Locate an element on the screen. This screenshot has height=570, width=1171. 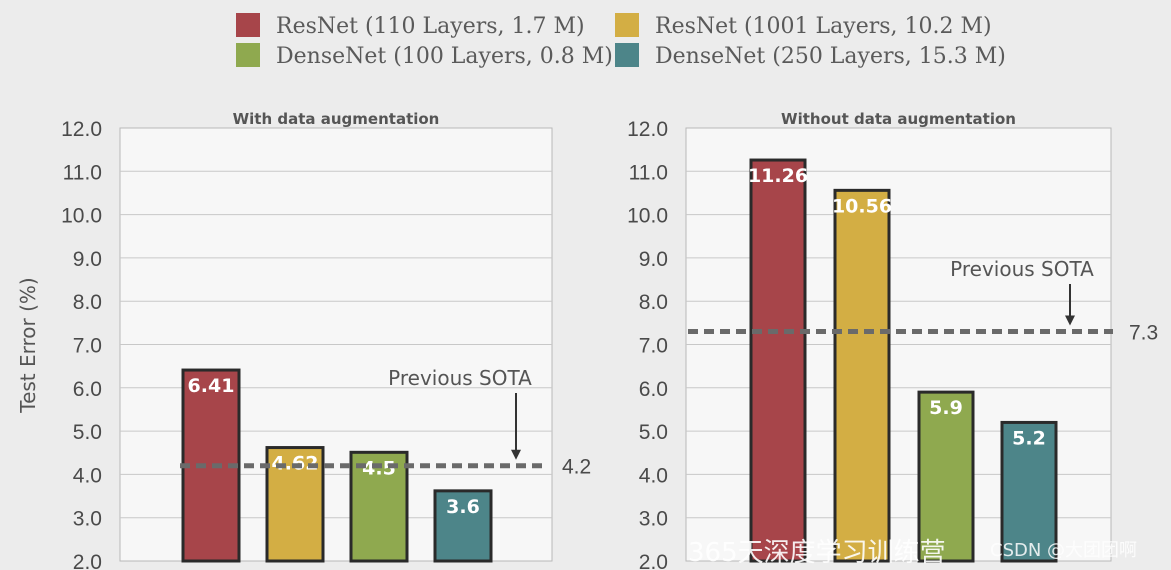
legend-label-densenet250: DenseNet (250 Layers, 15.3 M) is located at coordinates (830, 56).